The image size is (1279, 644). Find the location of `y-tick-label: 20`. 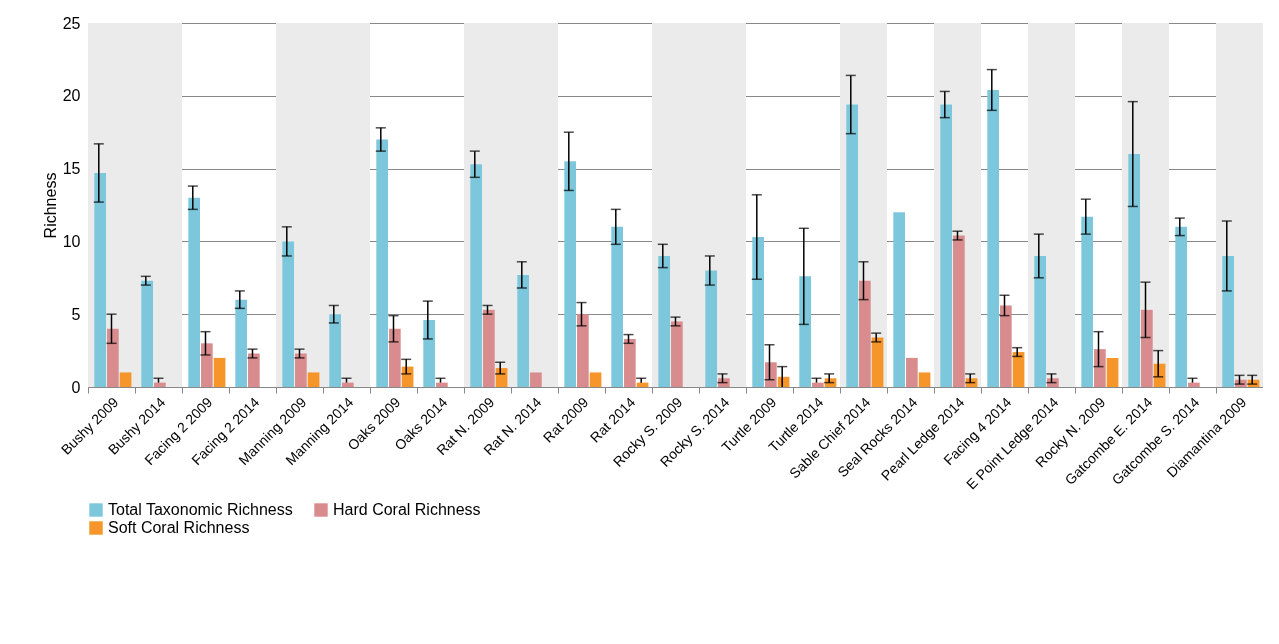

y-tick-label: 20 is located at coordinates (71, 96).